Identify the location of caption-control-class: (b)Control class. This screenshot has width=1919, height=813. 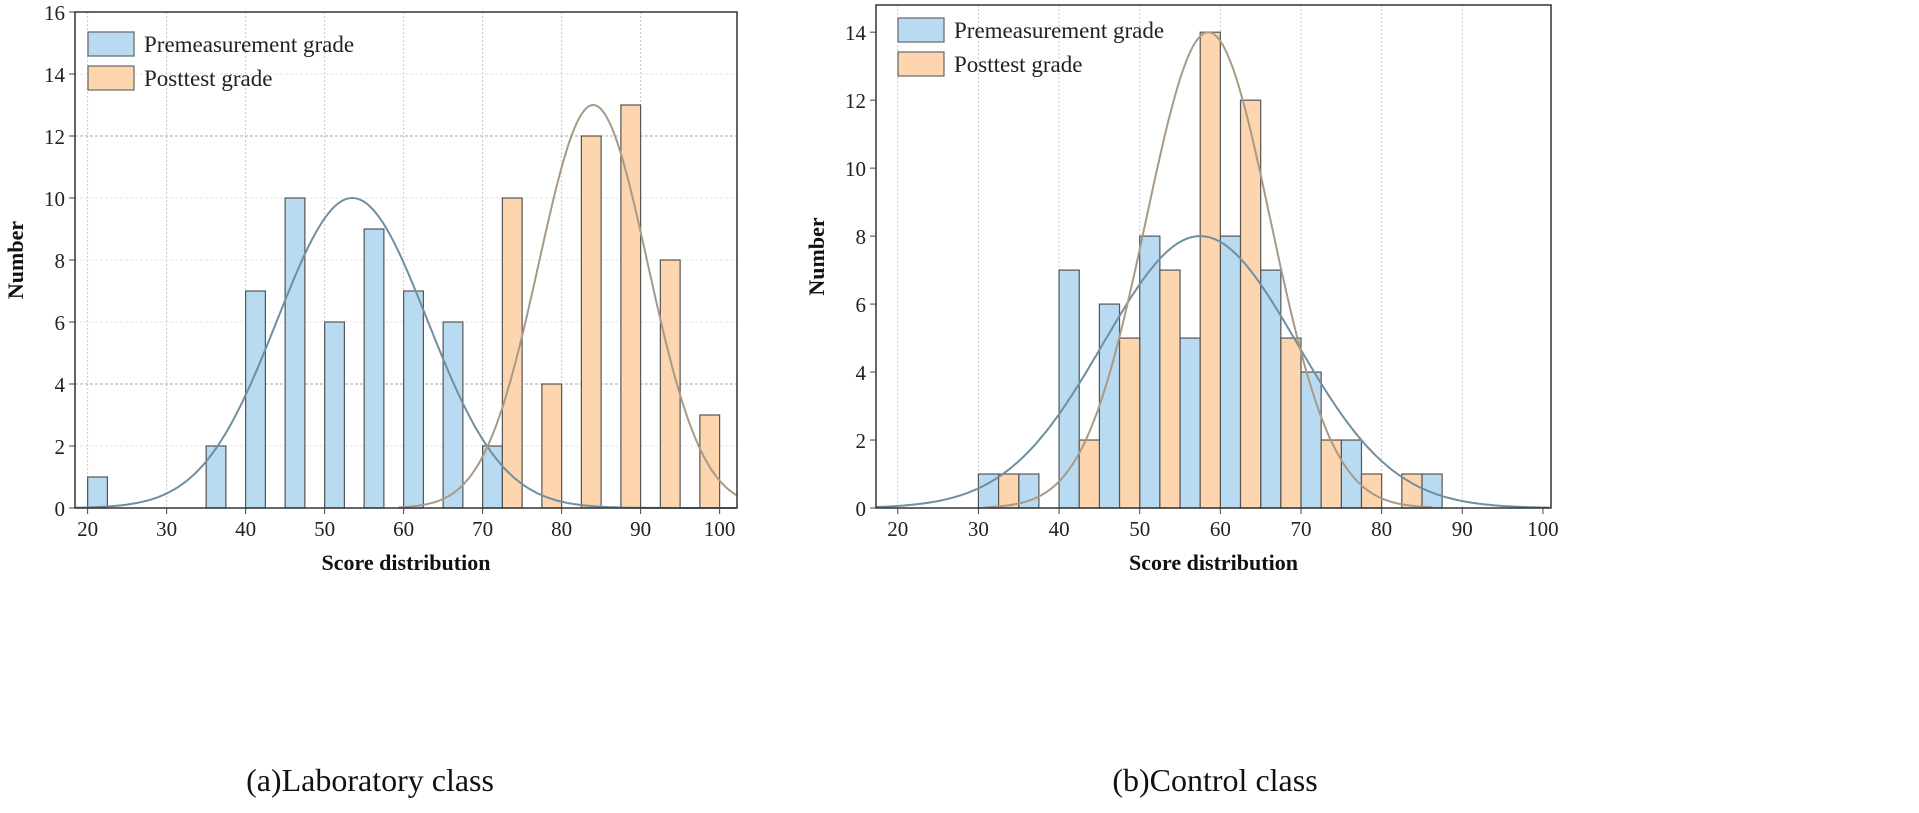
(1215, 780).